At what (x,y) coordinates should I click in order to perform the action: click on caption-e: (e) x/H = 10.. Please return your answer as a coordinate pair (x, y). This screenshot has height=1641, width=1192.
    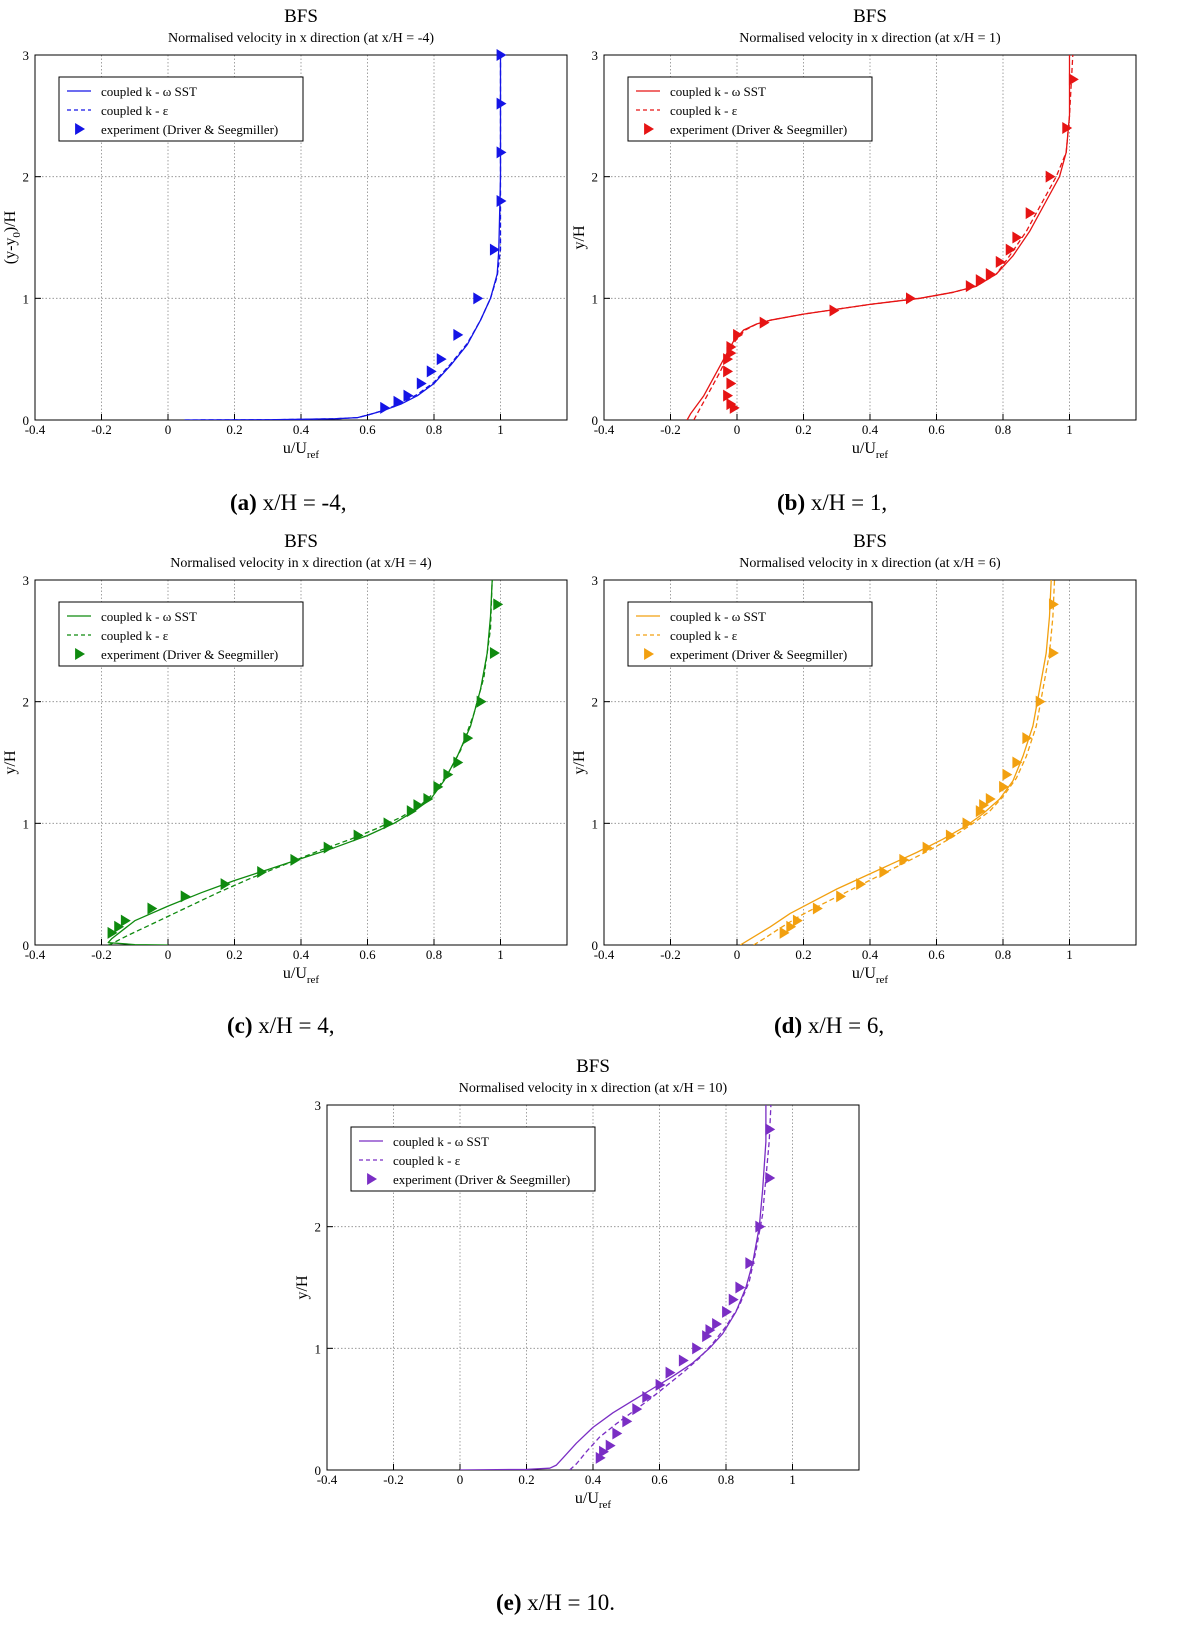
    Looking at the image, I should click on (555, 1603).